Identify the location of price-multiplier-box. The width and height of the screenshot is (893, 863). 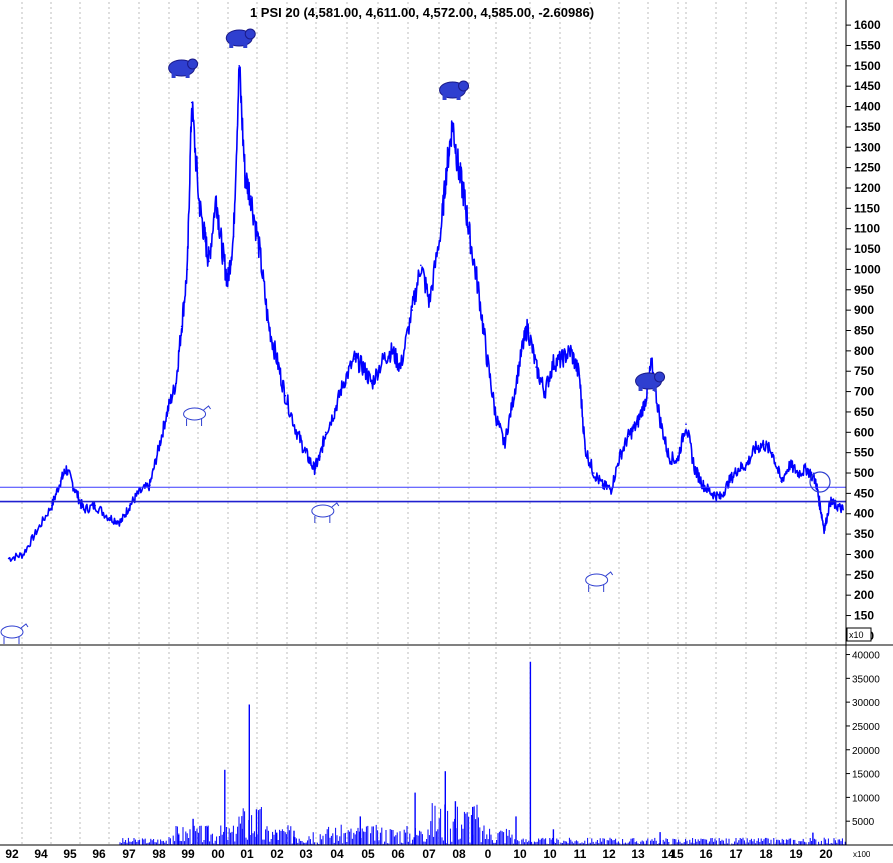
(859, 634).